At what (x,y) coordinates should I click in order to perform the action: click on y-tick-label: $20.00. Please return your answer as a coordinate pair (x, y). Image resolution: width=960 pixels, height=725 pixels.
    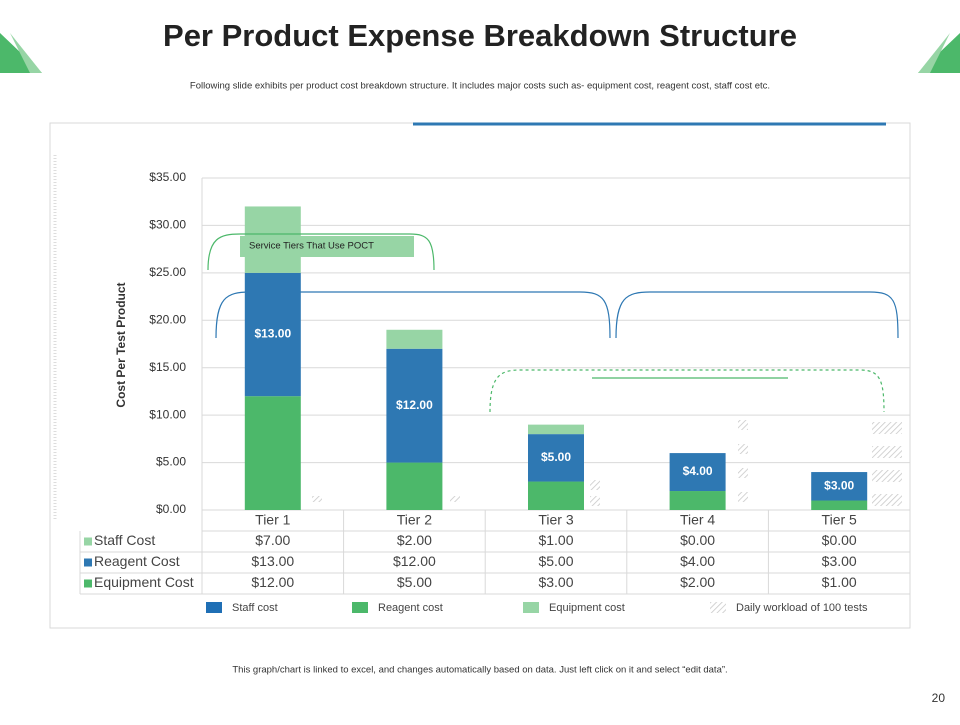
    Looking at the image, I should click on (167, 319).